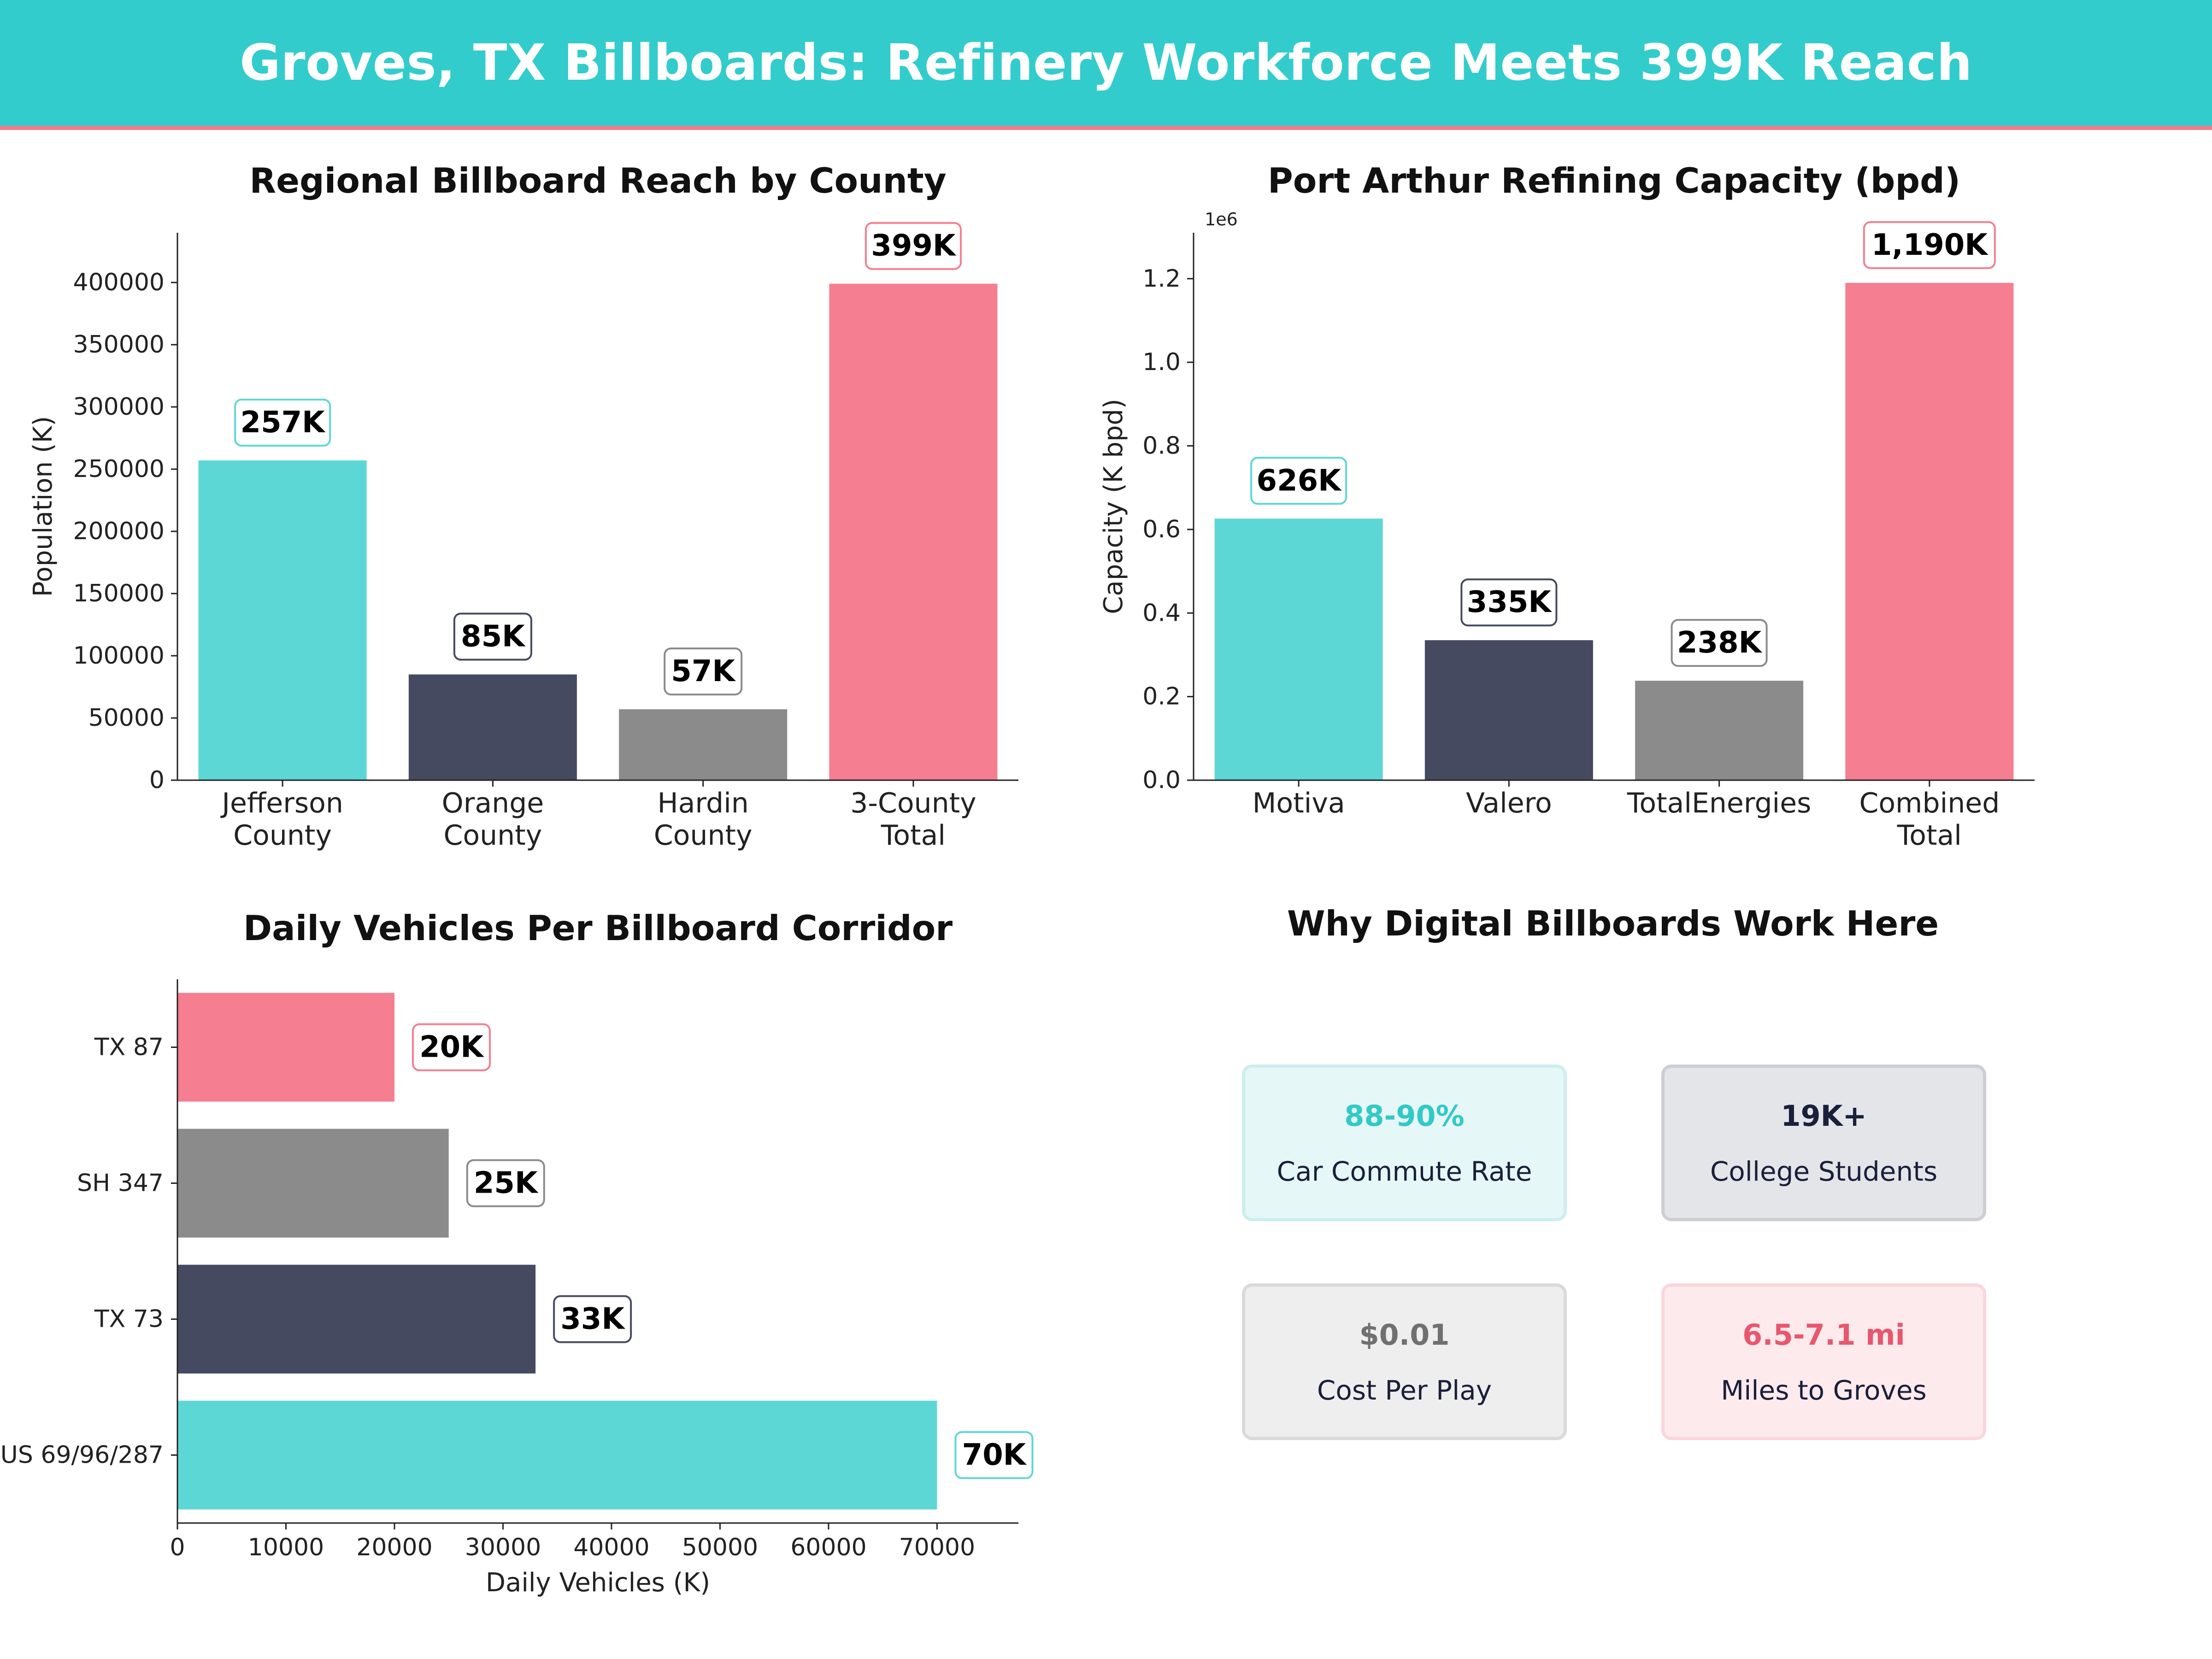 The image size is (2212, 1659). I want to click on category-label: Orange County, so click(493, 819).